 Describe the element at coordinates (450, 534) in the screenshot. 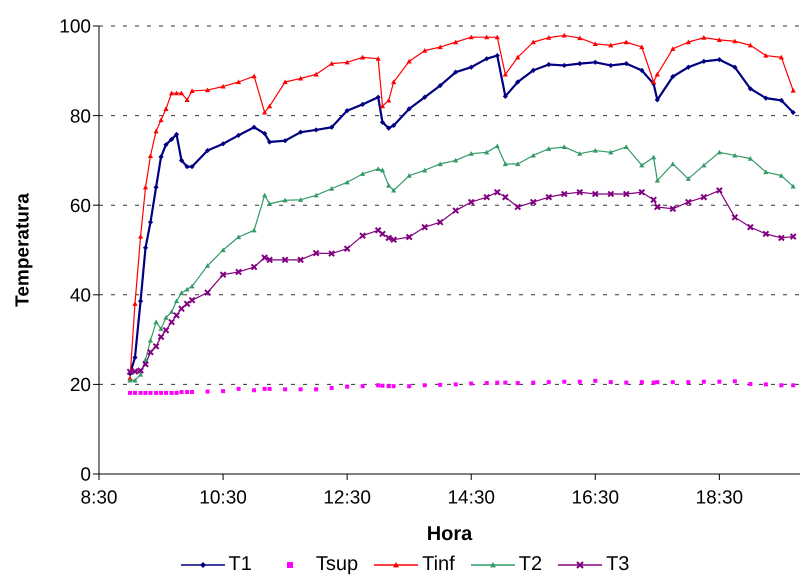

I see `x-axis-title: Hora` at that location.